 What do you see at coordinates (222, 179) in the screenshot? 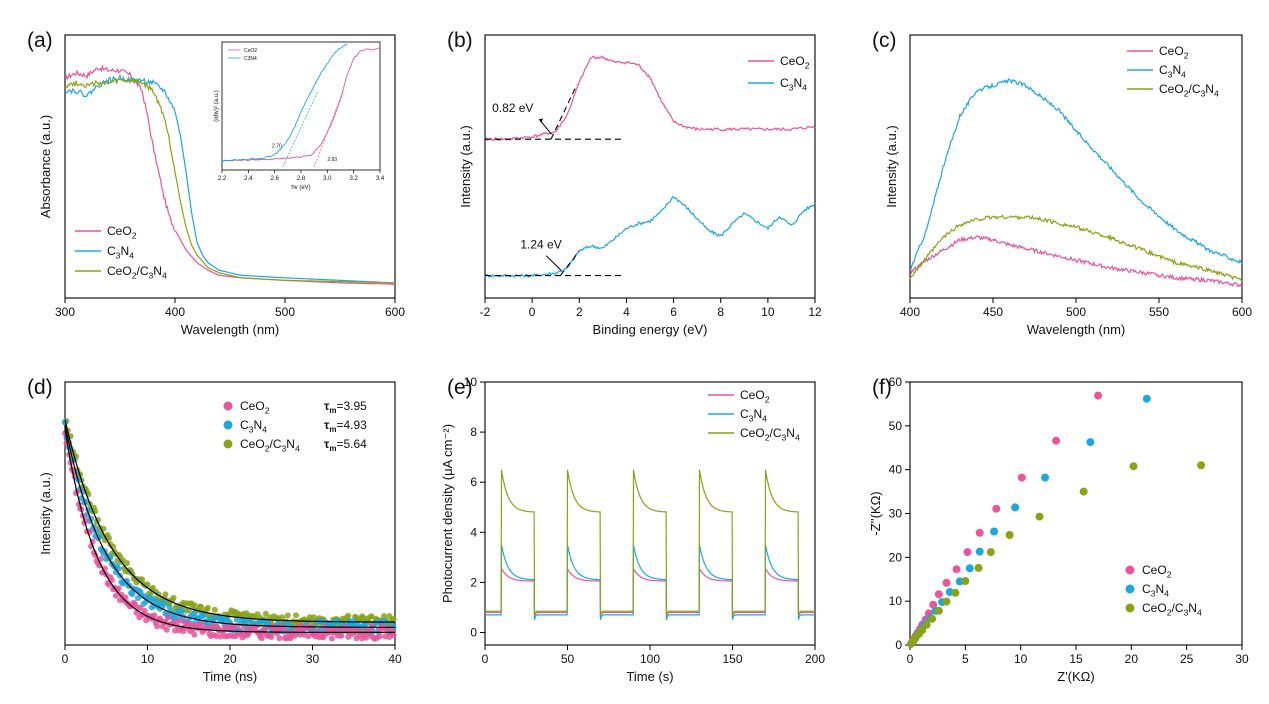
I see `inset-x-tick-label: 2.2` at bounding box center [222, 179].